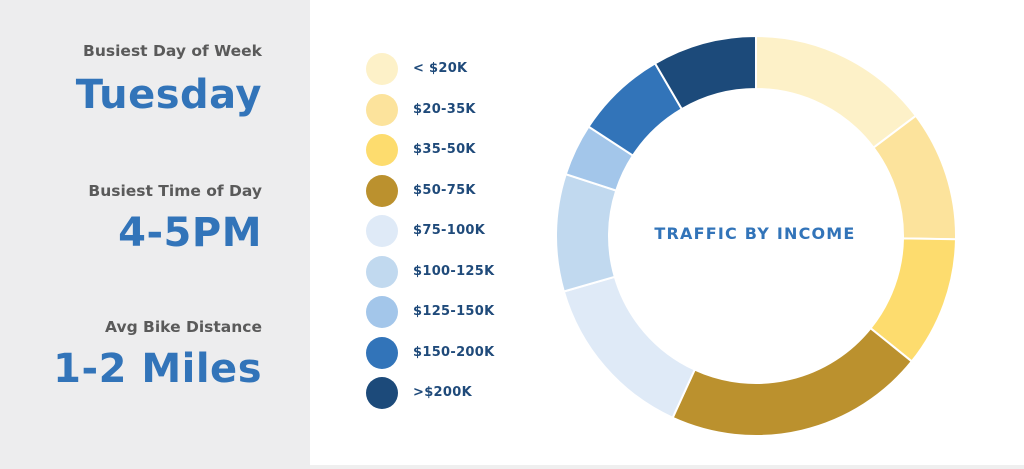  I want to click on legend-label: >$200K, so click(442, 392).